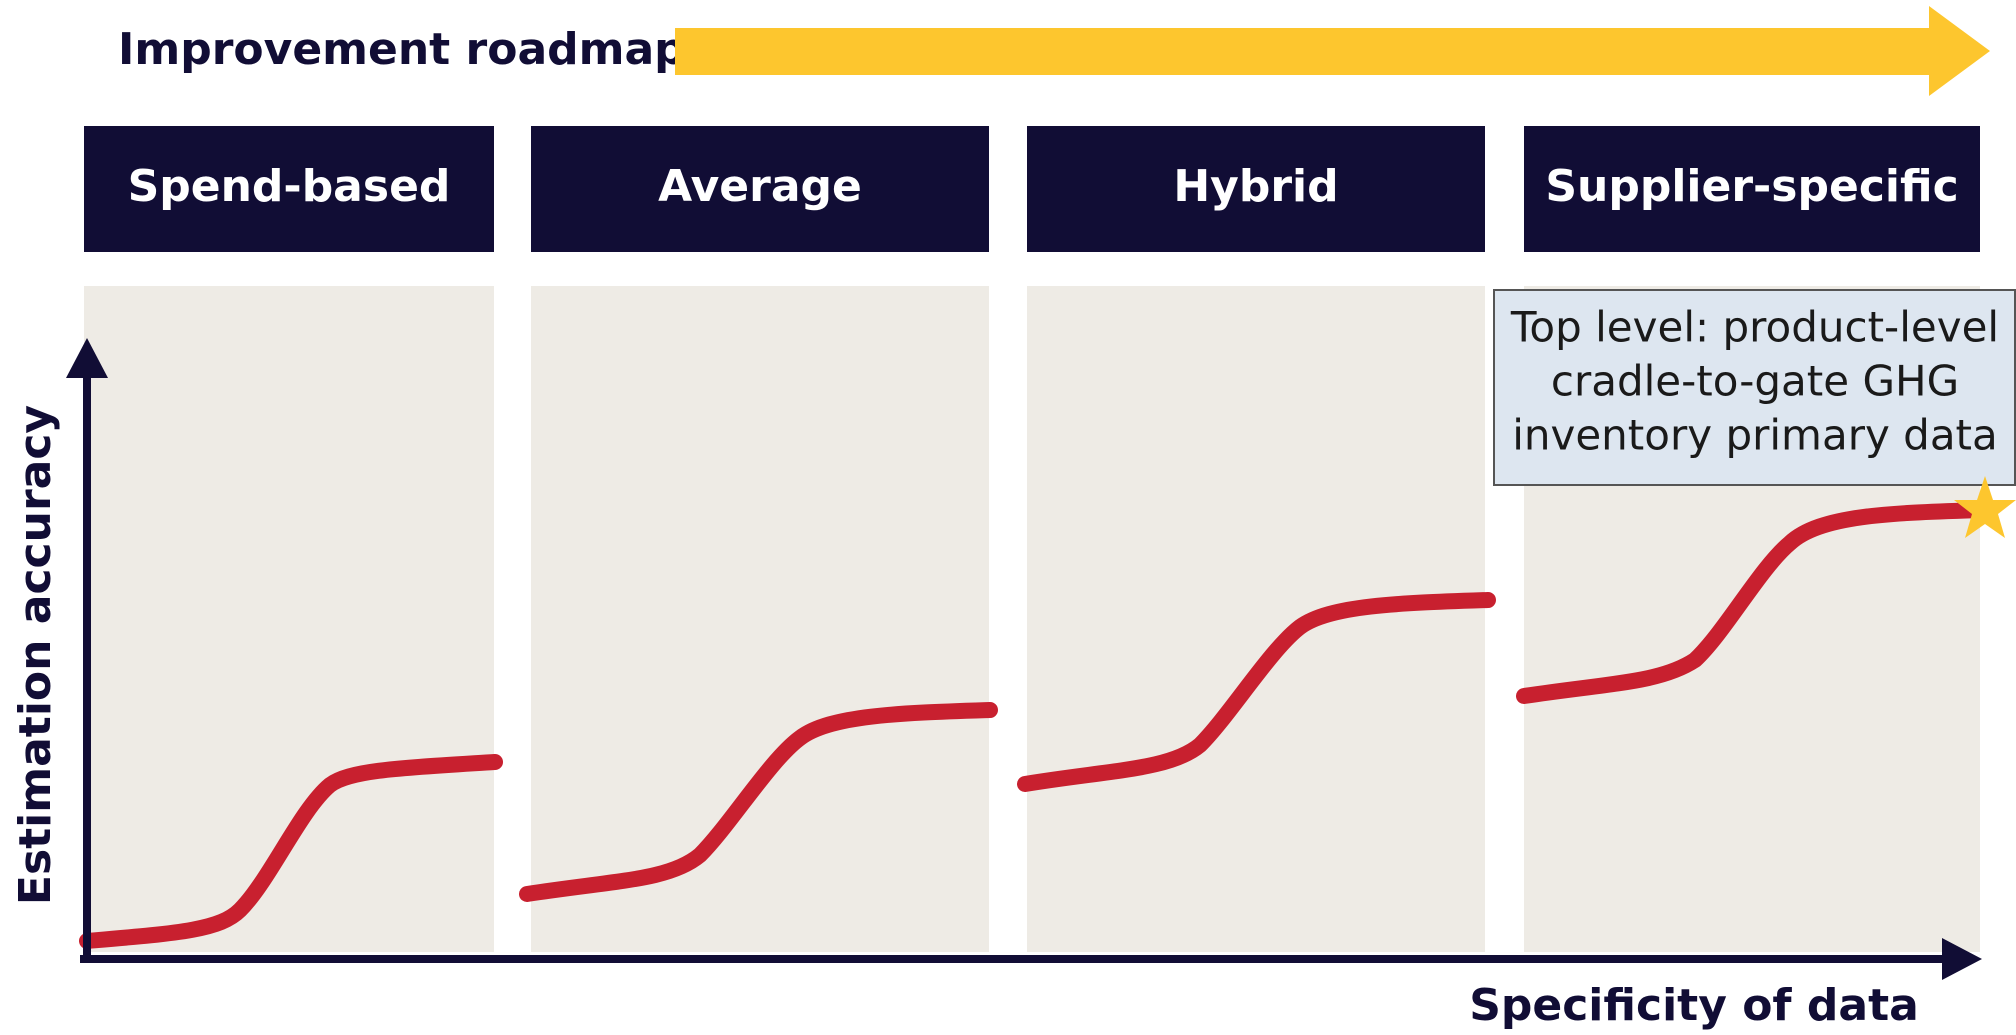  Describe the element at coordinates (760, 186) in the screenshot. I see `stage-label: Average` at that location.